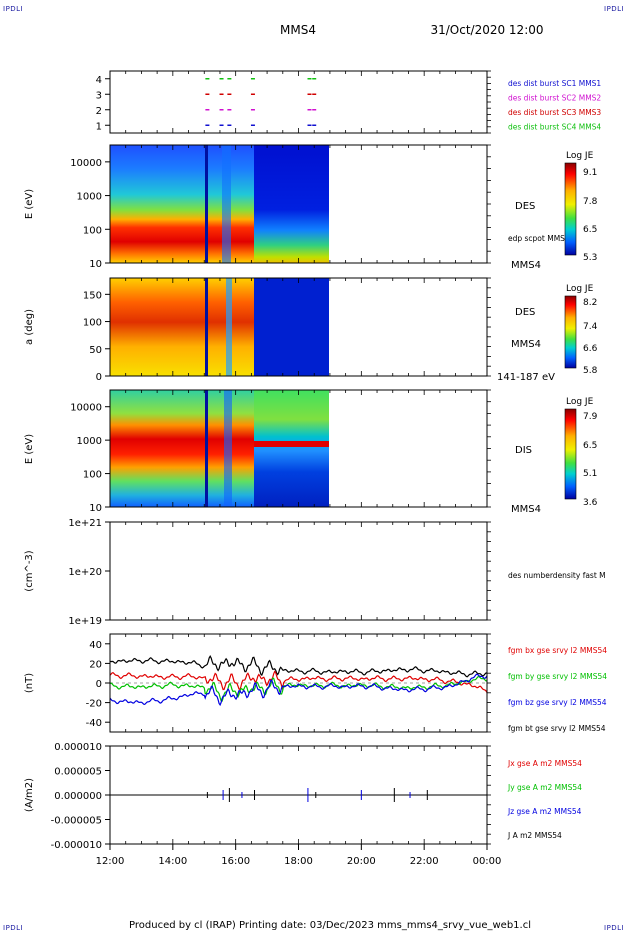  What do you see at coordinates (544, 763) in the screenshot?
I see `current-legend-label: Jx gse A m2 MMS54` at bounding box center [544, 763].